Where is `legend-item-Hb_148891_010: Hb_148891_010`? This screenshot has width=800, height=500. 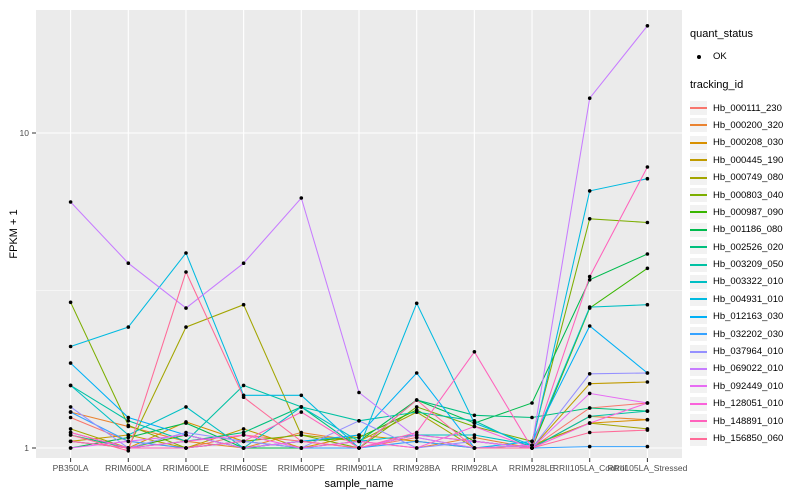 legend-item-Hb_148891_010: Hb_148891_010 is located at coordinates (744, 420).